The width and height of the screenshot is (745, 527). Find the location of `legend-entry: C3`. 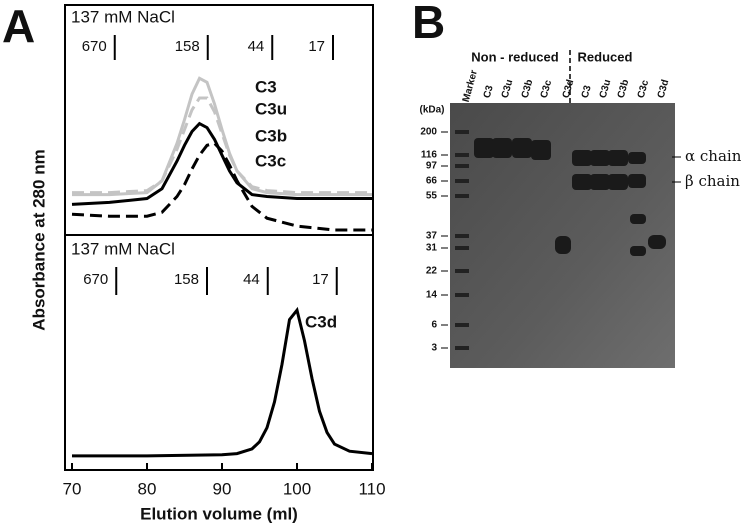

legend-entry: C3 is located at coordinates (266, 86).